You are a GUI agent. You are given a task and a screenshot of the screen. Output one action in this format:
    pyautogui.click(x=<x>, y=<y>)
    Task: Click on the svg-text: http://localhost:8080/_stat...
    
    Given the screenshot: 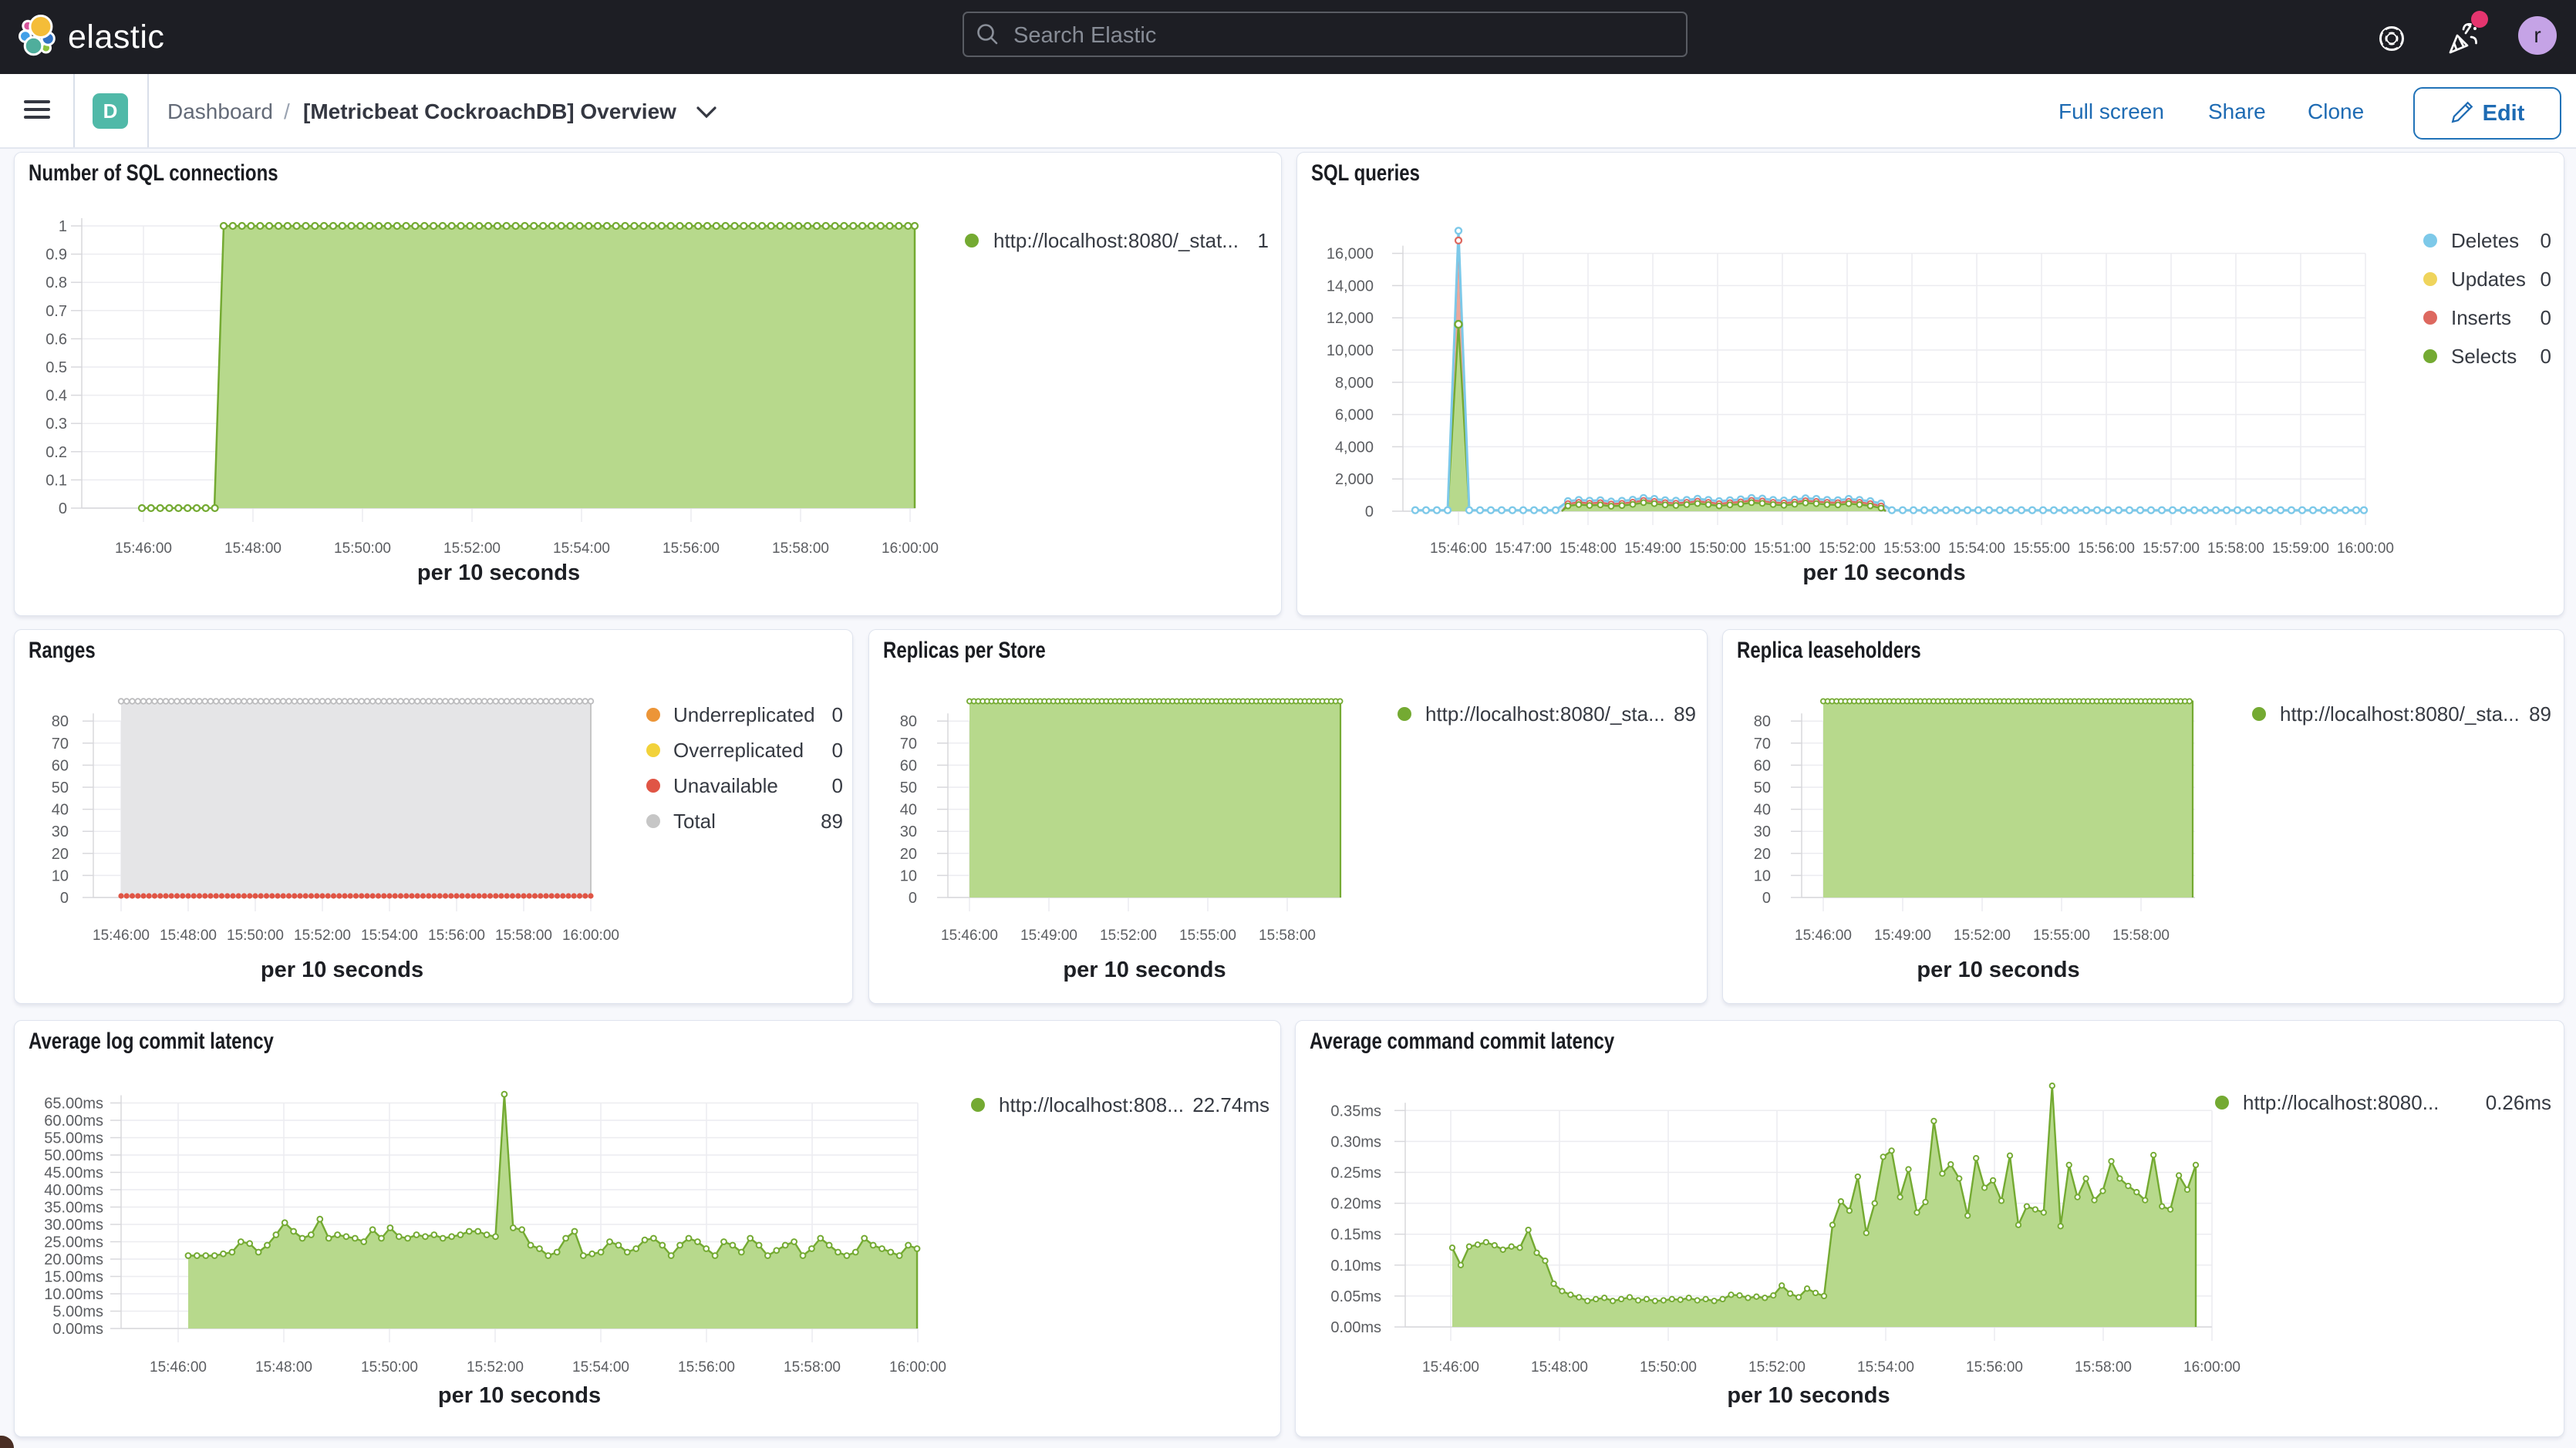 What is the action you would take?
    pyautogui.click(x=1116, y=240)
    